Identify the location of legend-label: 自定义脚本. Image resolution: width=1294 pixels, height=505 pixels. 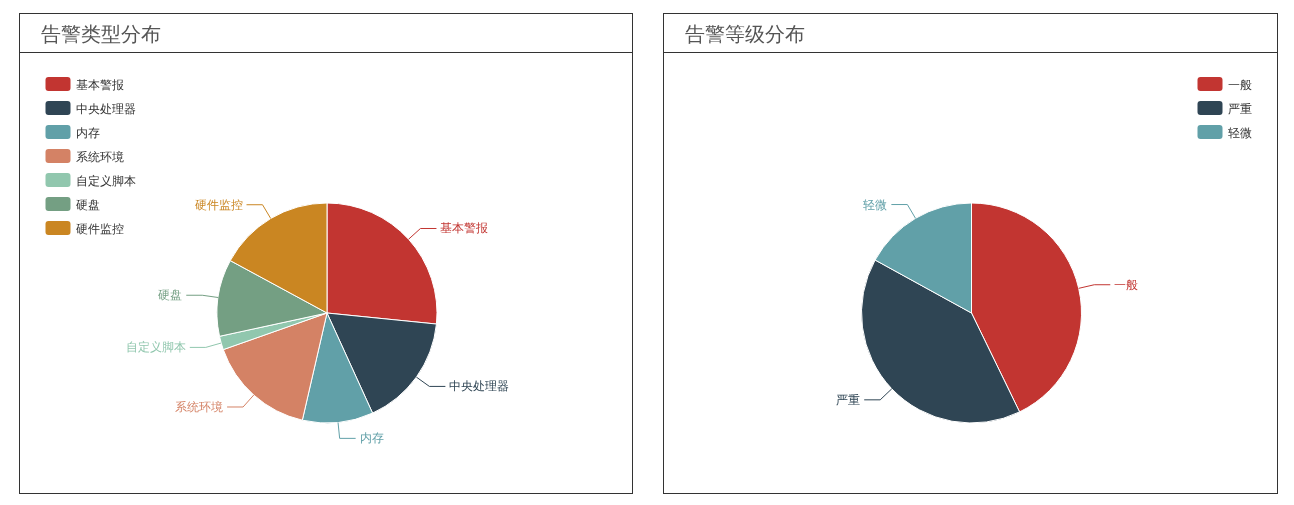
(105, 180).